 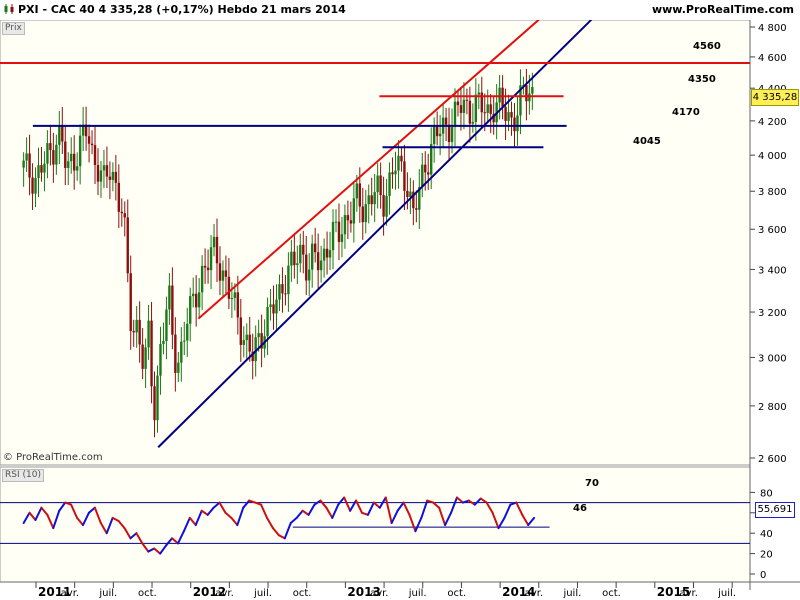 What do you see at coordinates (647, 141) in the screenshot?
I see `level-label-4045: 4045` at bounding box center [647, 141].